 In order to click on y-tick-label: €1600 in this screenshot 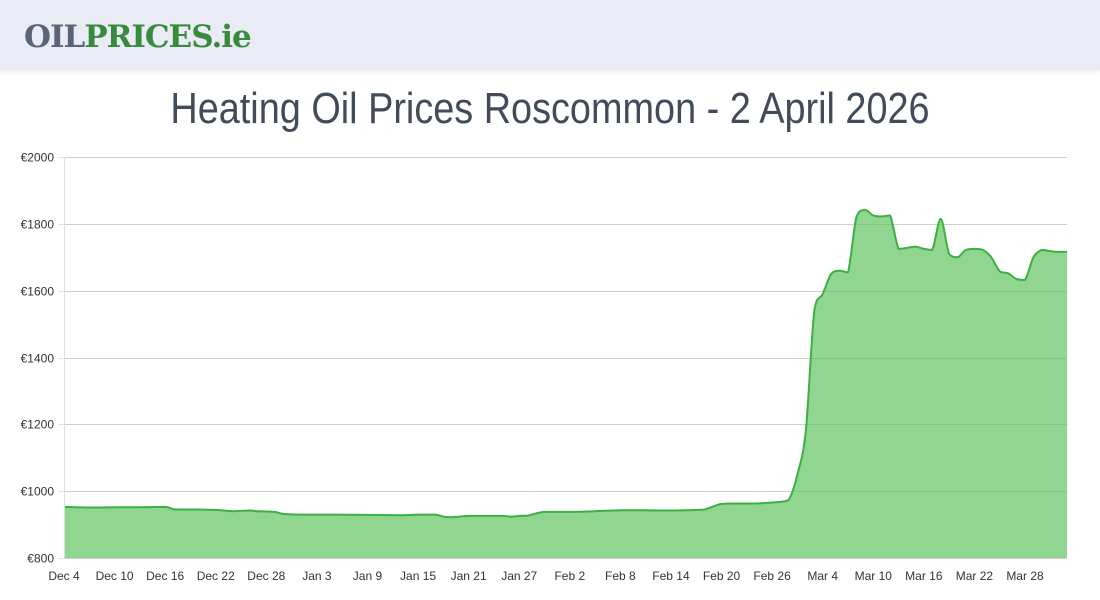, I will do `click(38, 292)`.